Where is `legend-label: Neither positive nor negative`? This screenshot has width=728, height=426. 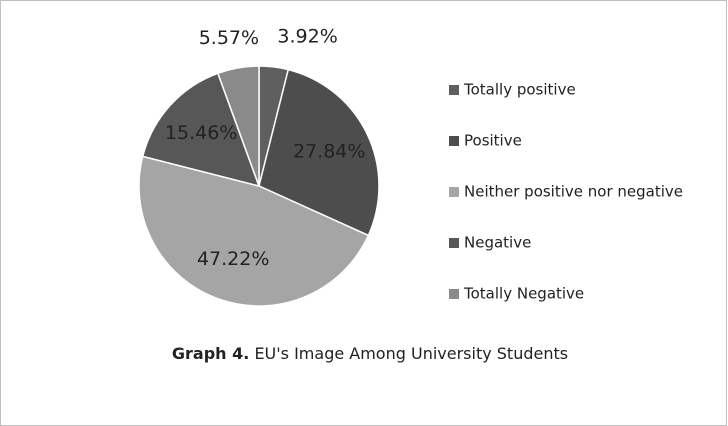
legend-label: Neither positive nor negative is located at coordinates (573, 192).